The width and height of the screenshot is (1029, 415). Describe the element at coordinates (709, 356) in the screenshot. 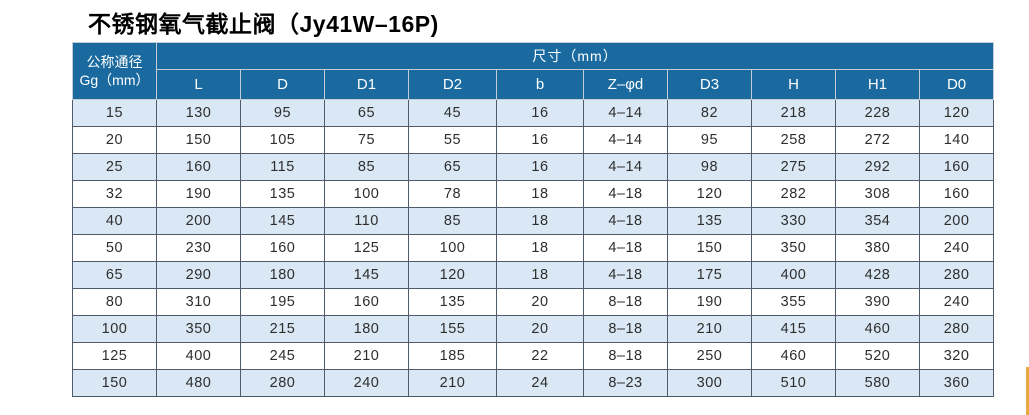

I see `cell: 250` at that location.